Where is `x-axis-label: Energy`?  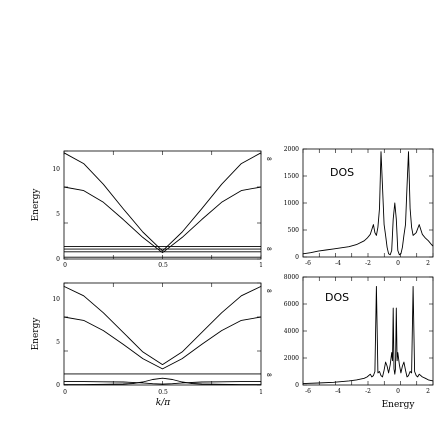
x-axis-label: Energy is located at coordinates (399, 405).